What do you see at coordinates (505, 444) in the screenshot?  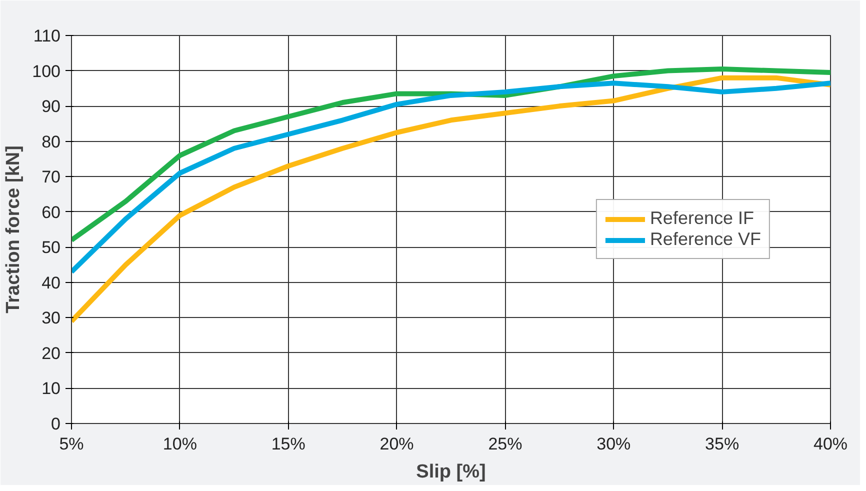 I see `x-tick-label: 25%` at bounding box center [505, 444].